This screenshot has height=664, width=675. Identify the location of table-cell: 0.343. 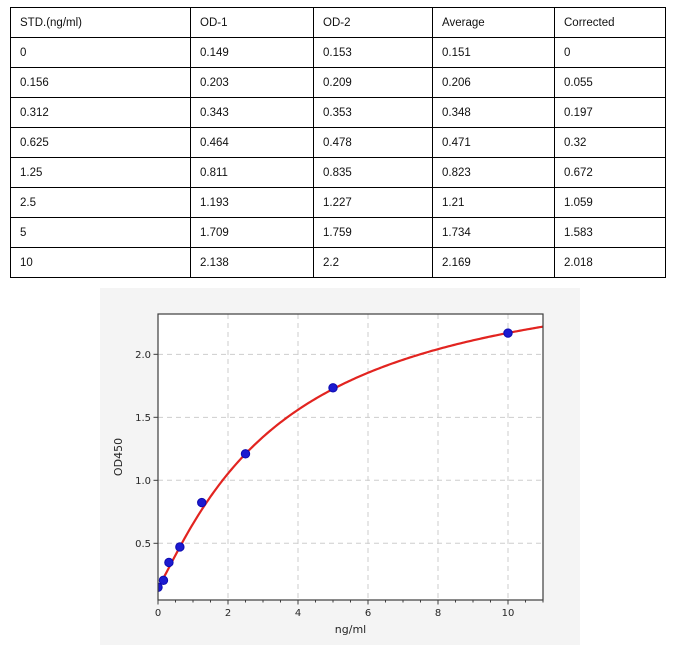
(252, 112).